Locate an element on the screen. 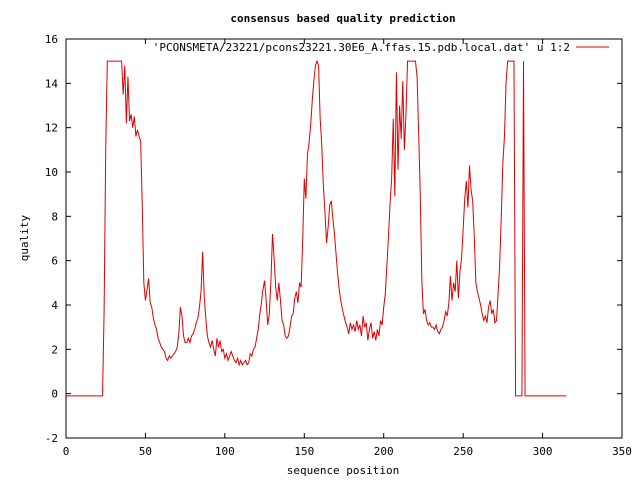 This screenshot has width=640, height=485. chart-title: consensus based quality prediction is located at coordinates (342, 18).